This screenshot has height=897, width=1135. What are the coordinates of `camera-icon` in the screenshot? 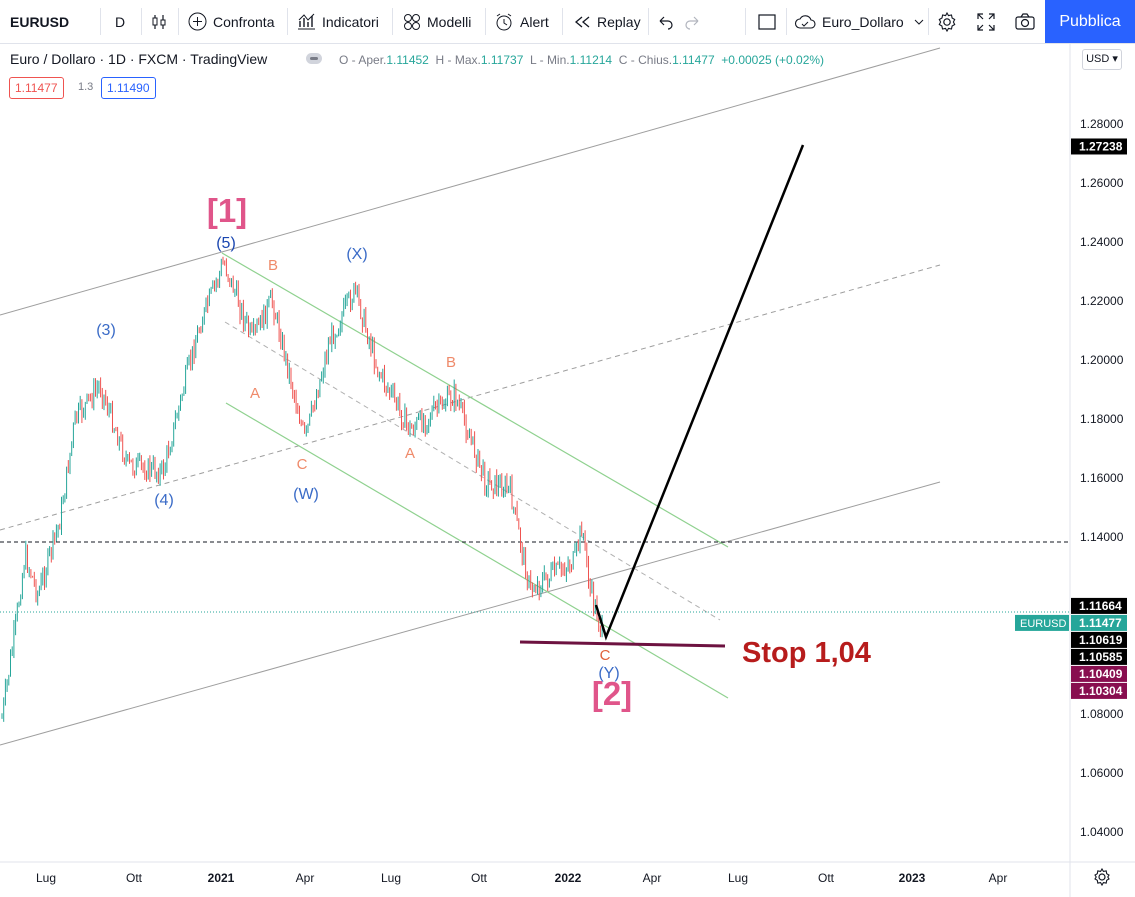 It's located at (1025, 21).